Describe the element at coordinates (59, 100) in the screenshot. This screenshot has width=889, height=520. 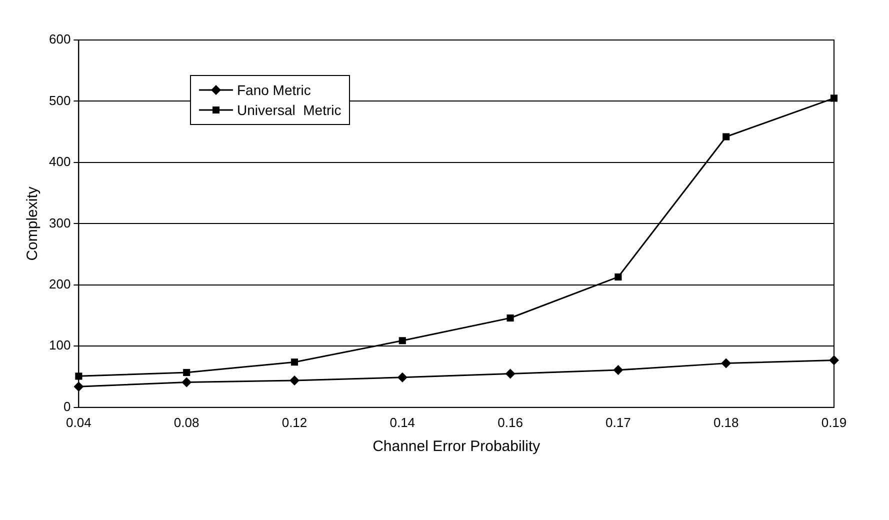
I see `y-tick-label: 500` at that location.